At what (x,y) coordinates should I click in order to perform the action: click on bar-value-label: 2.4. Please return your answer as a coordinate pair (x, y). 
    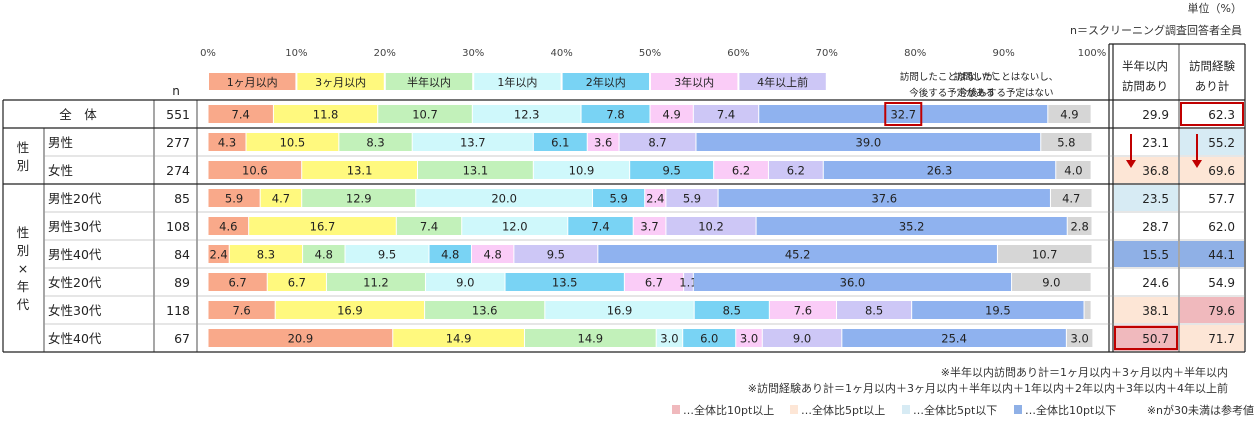
    Looking at the image, I should click on (218, 255).